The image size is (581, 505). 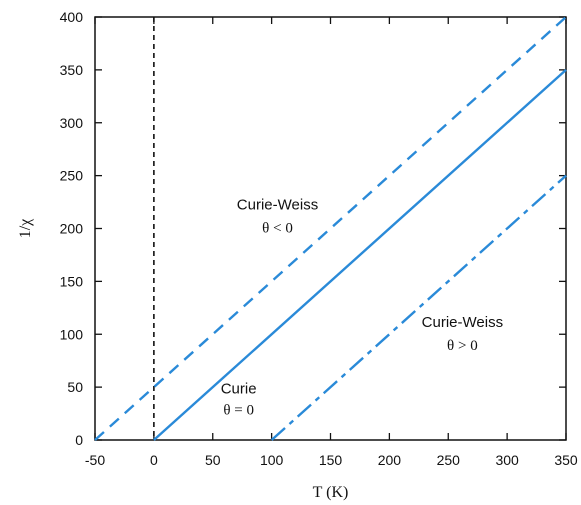 What do you see at coordinates (390, 460) in the screenshot?
I see `x-tick-label: 200` at bounding box center [390, 460].